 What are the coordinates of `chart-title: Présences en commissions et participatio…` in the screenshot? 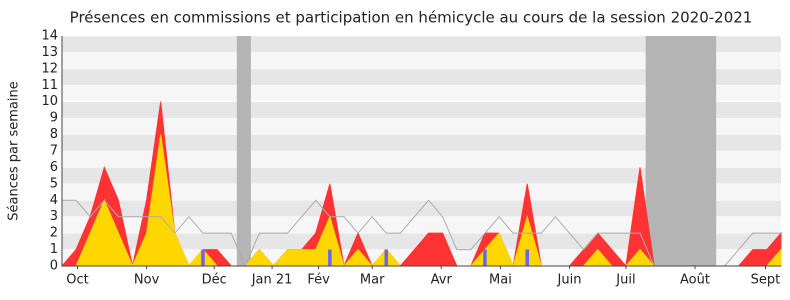 It's located at (411, 18).